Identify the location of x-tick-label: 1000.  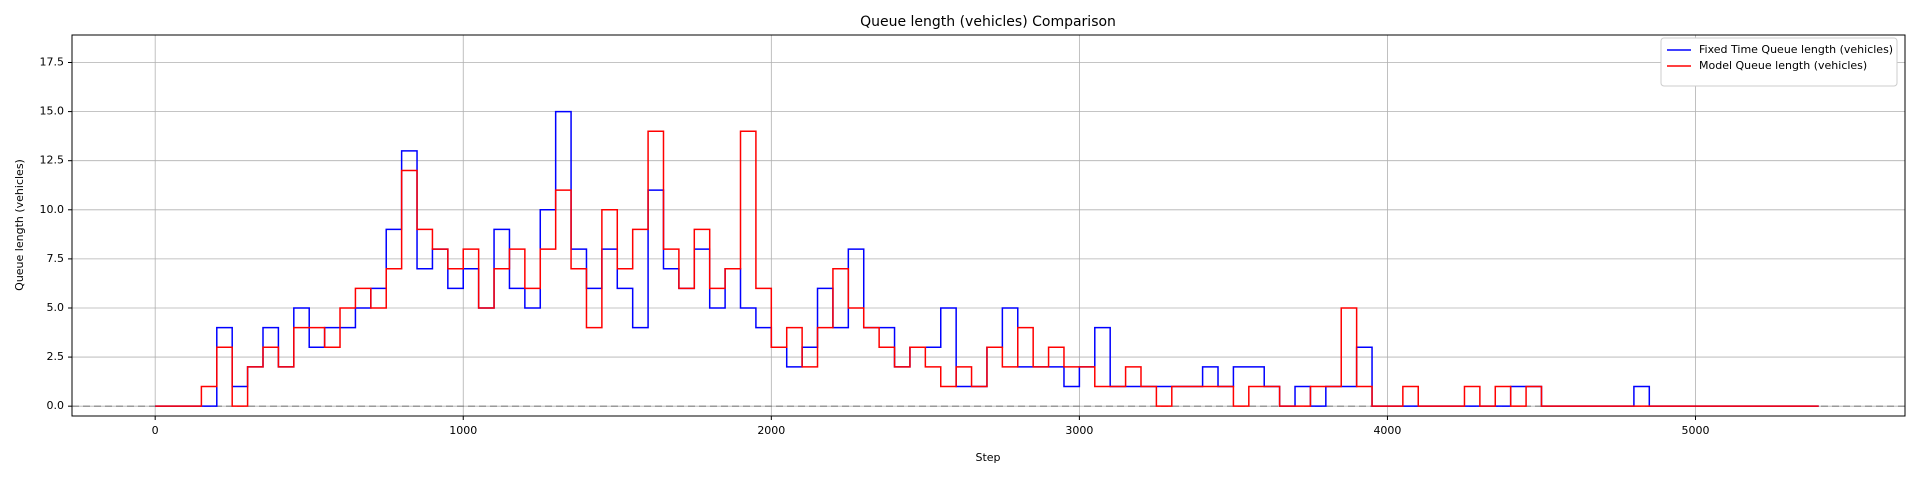
(463, 430).